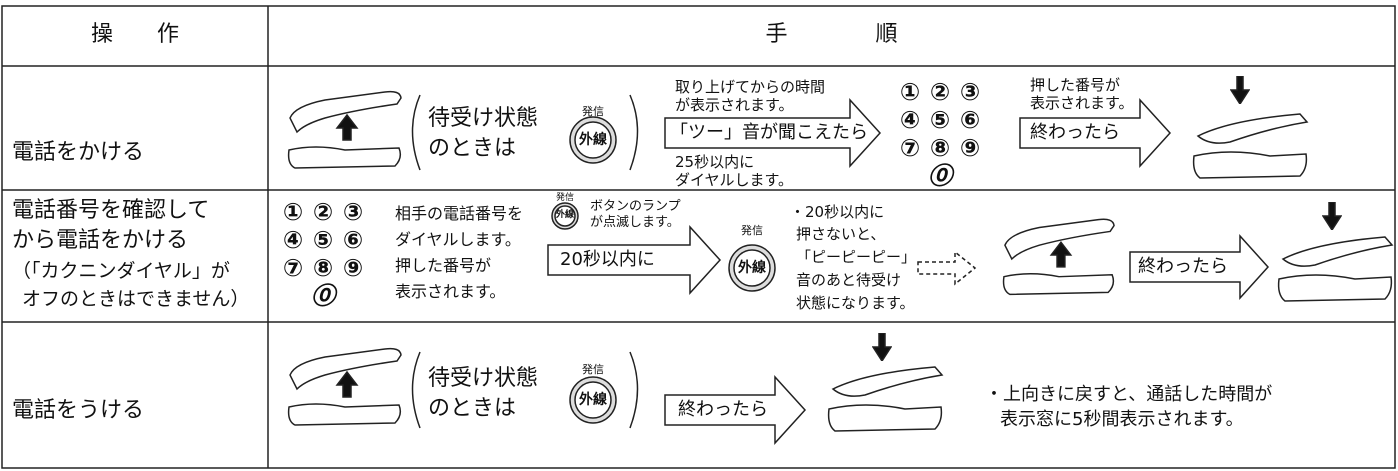 This screenshot has height=471, width=1398. I want to click on row-label: オフのときはできません）, so click(136, 299).